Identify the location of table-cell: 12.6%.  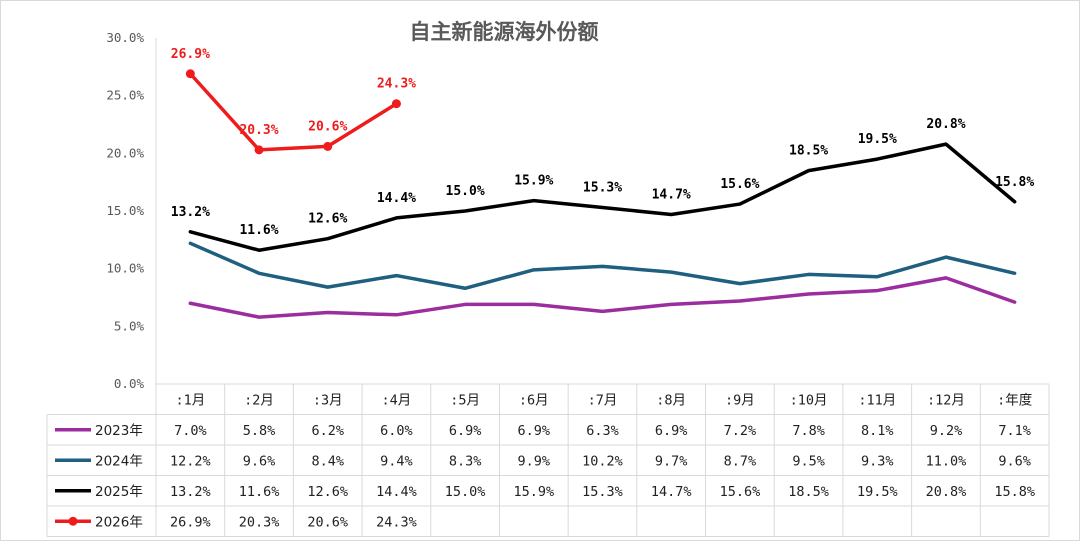
(327, 492).